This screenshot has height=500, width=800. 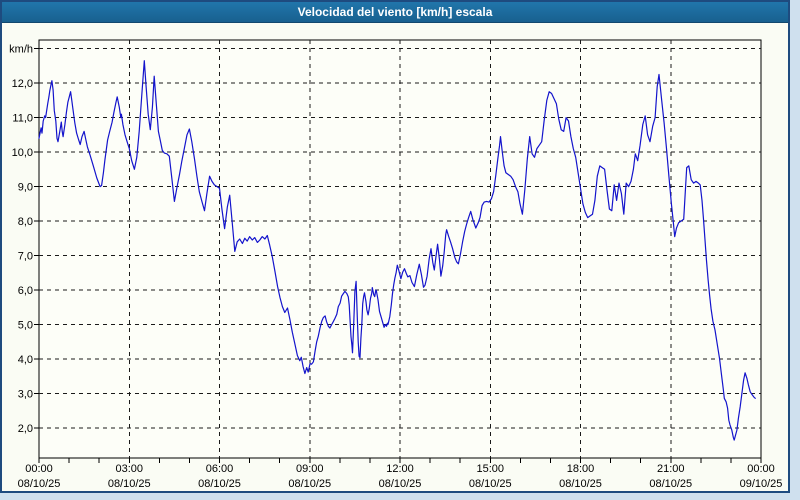 I want to click on chart-title: Velocidad del viento [km/h] escala, so click(x=395, y=12).